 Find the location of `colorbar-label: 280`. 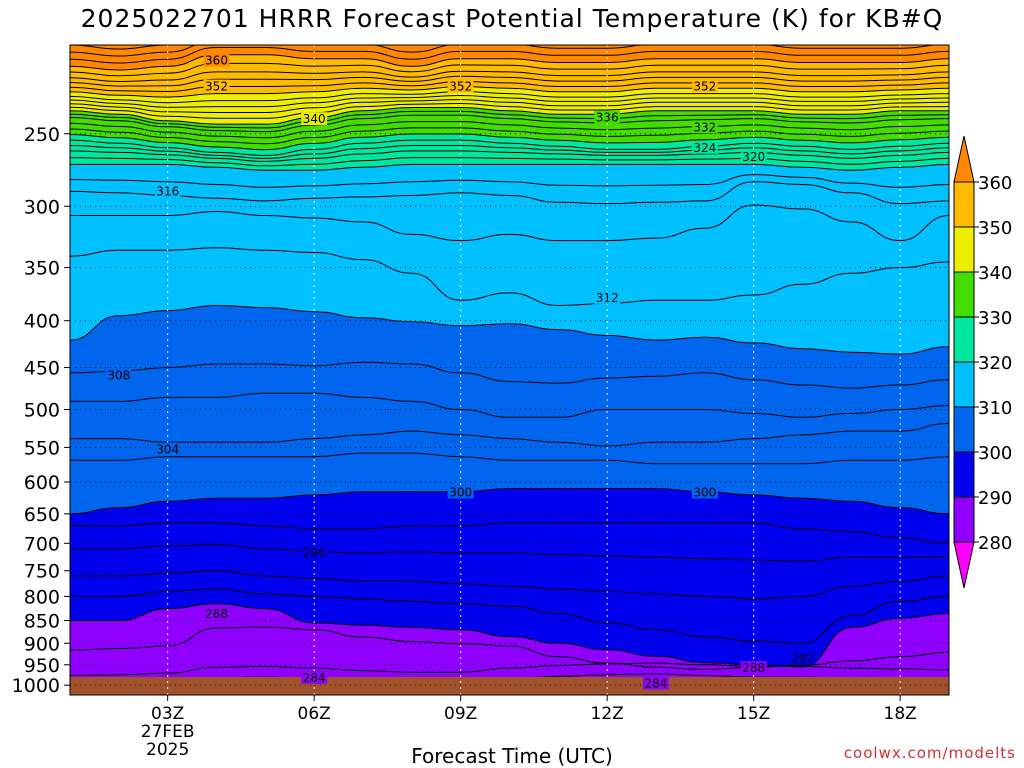

colorbar-label: 280 is located at coordinates (995, 543).